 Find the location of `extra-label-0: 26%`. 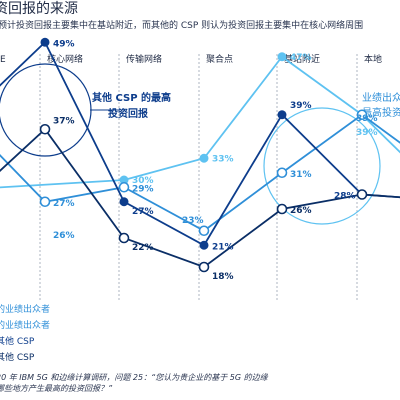

extra-label-0: 26% is located at coordinates (64, 236).